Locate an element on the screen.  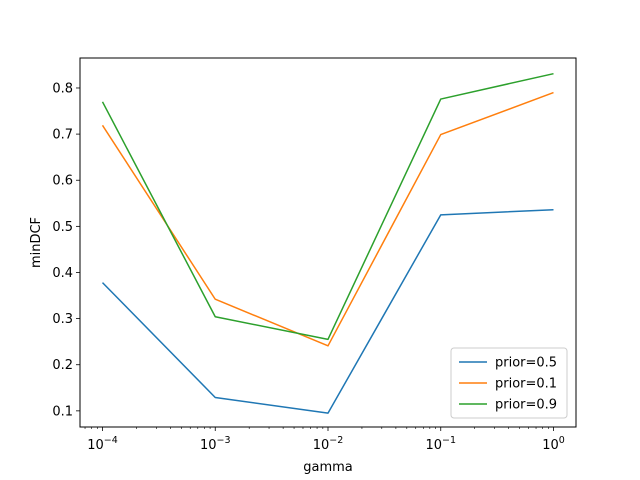
y-tick-label: 0.6 is located at coordinates (62, 181).